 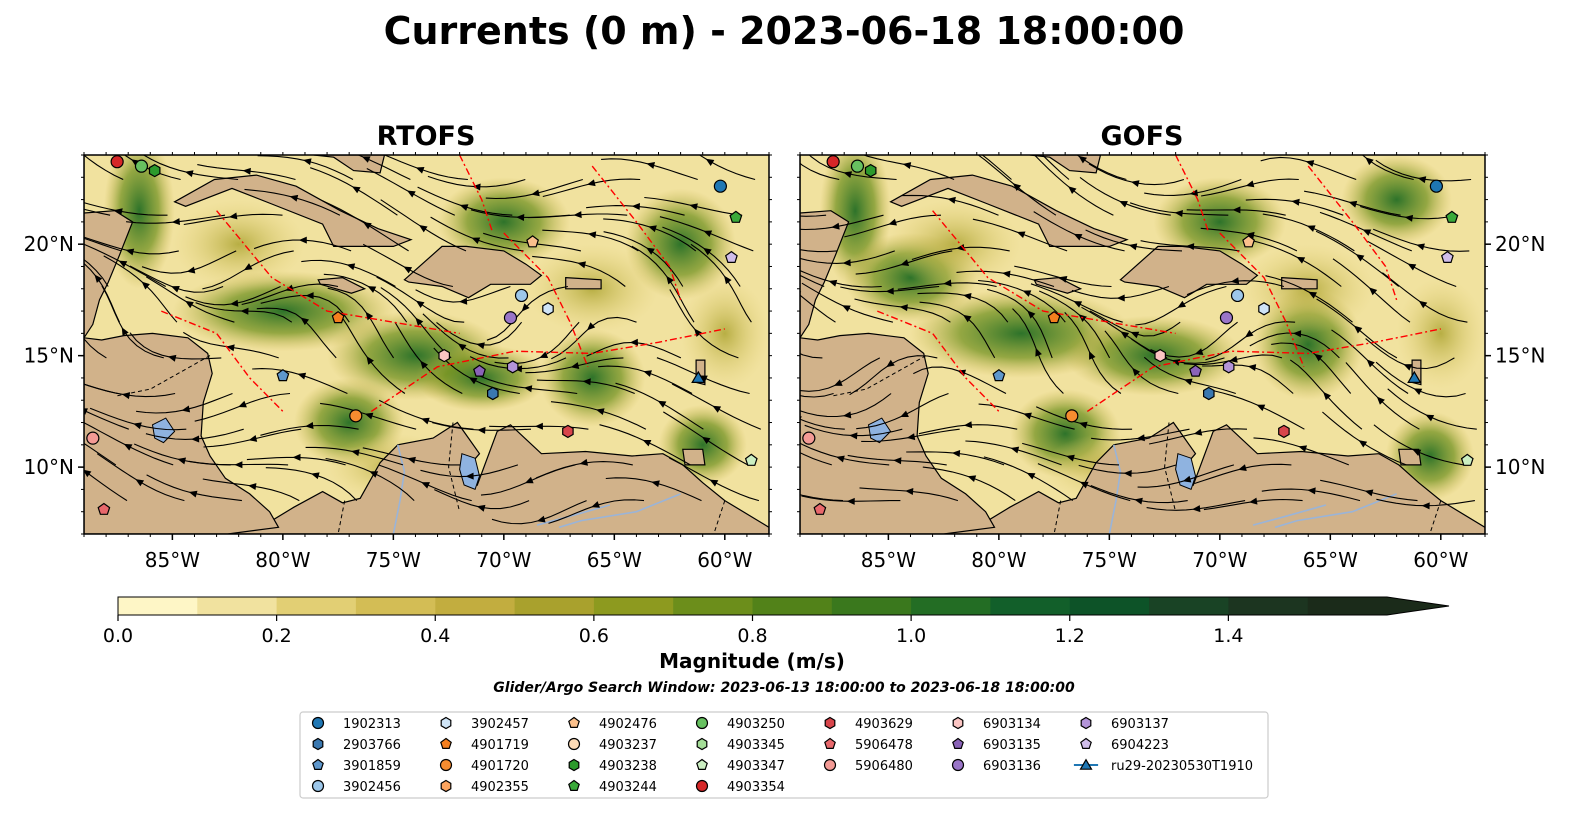 I want to click on colorbar-ticks: 0.0 0.2 0.4 0.6 0.8 1.0 1.2 1.4, so click(x=673, y=631).